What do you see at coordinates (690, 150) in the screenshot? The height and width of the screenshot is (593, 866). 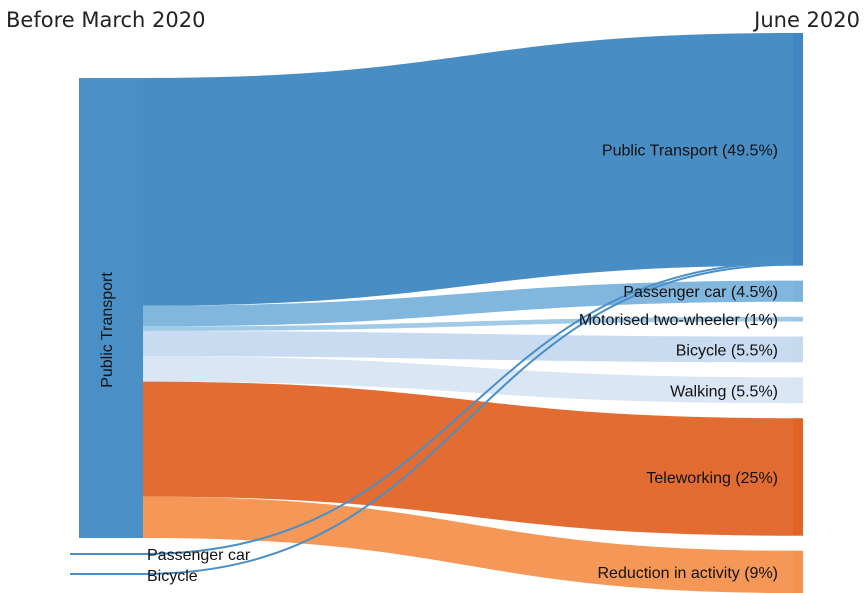 I see `target-label-0: Public Transport (49.5%)` at bounding box center [690, 150].